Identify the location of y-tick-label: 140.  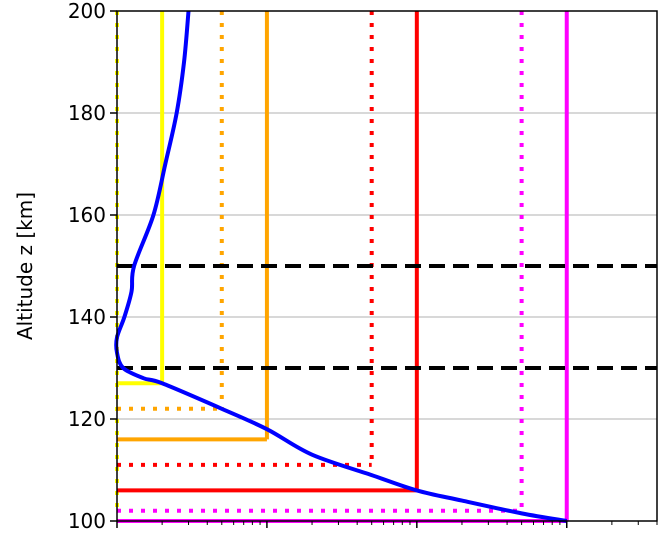
(87, 317).